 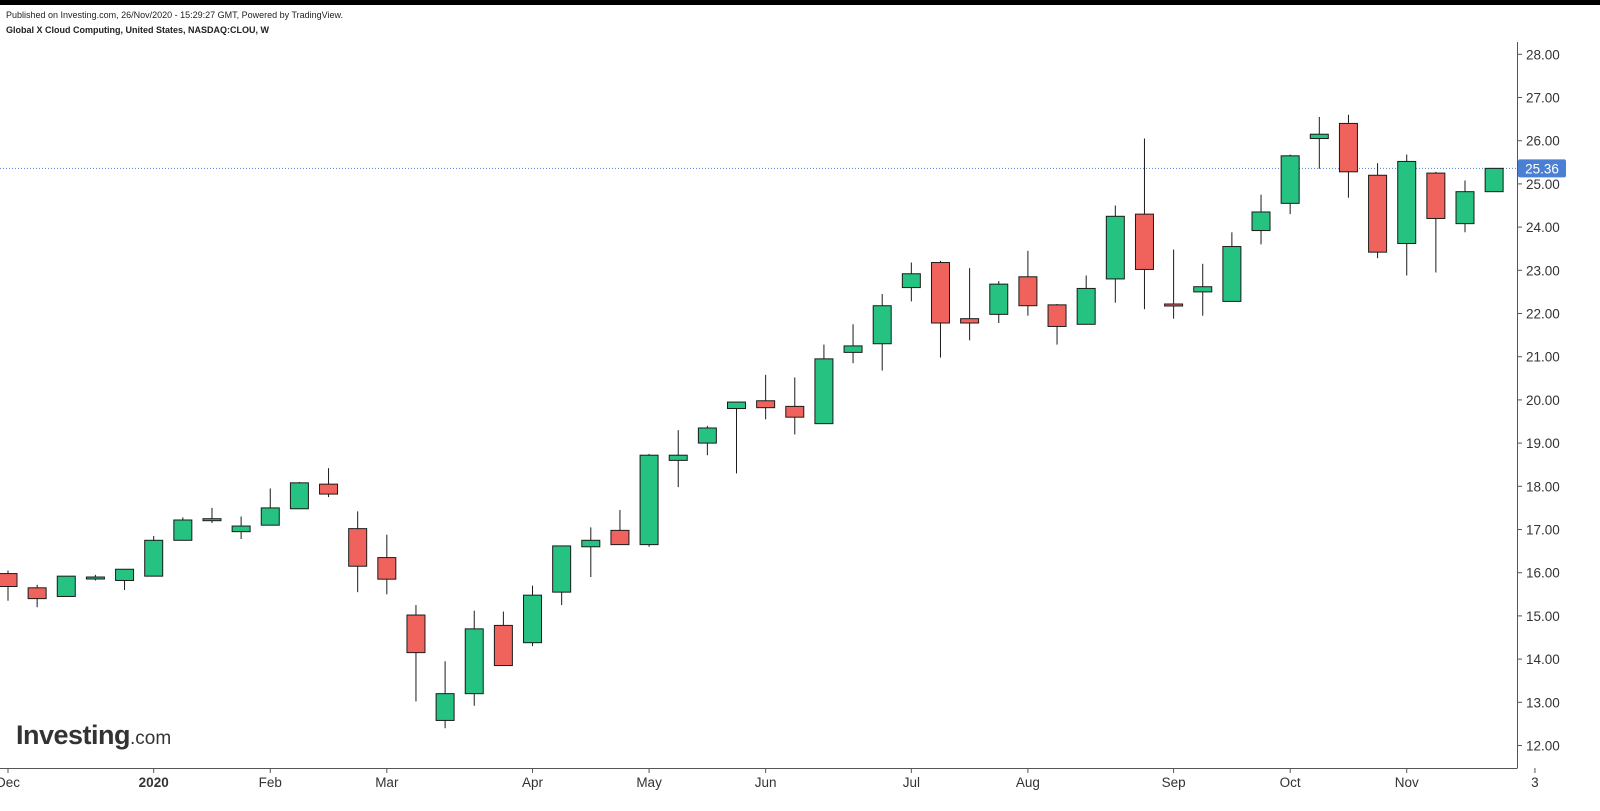 I want to click on y-tick-label: 26.00, so click(x=1543, y=141).